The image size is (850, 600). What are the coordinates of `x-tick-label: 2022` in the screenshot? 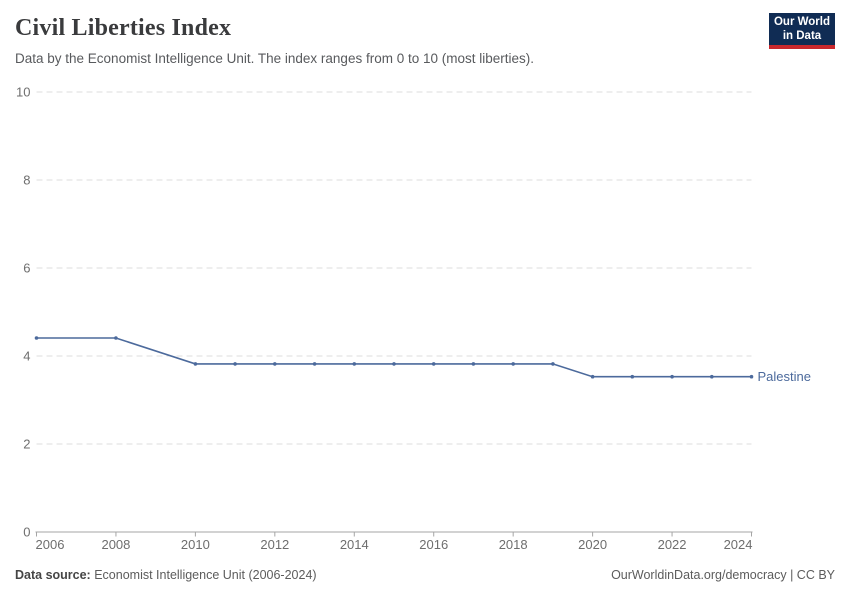 It's located at (672, 544).